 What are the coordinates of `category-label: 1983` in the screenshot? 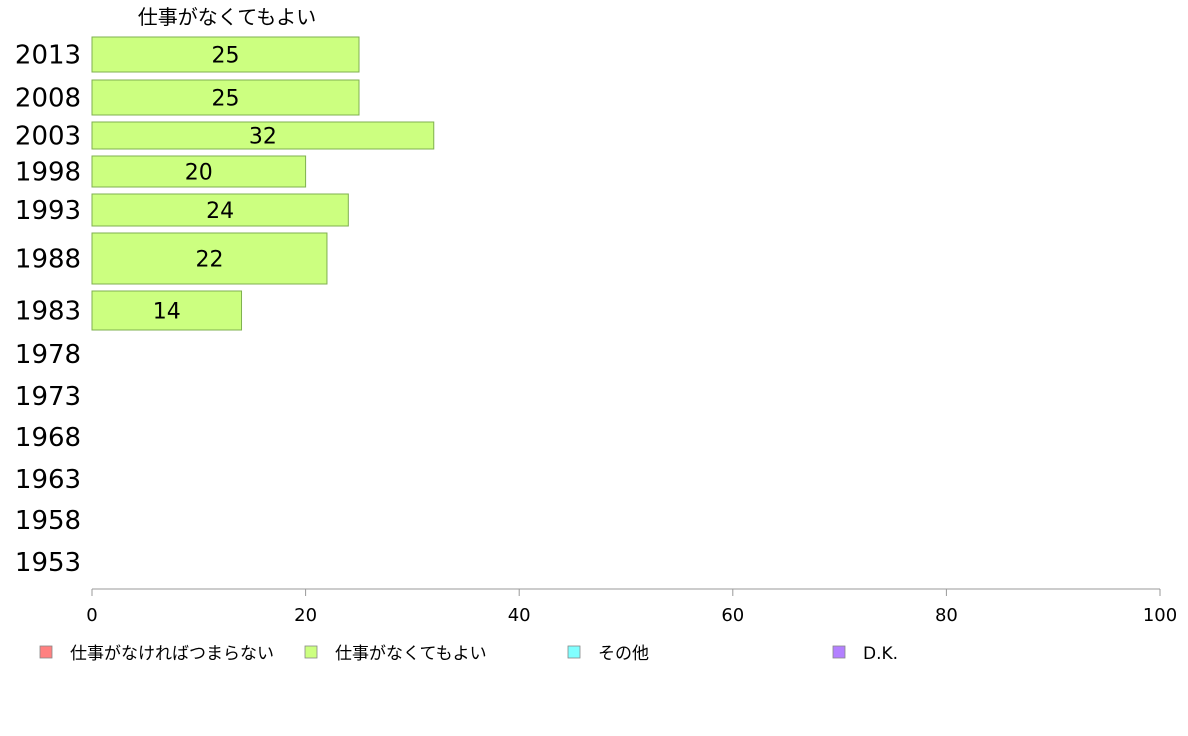 It's located at (48, 312).